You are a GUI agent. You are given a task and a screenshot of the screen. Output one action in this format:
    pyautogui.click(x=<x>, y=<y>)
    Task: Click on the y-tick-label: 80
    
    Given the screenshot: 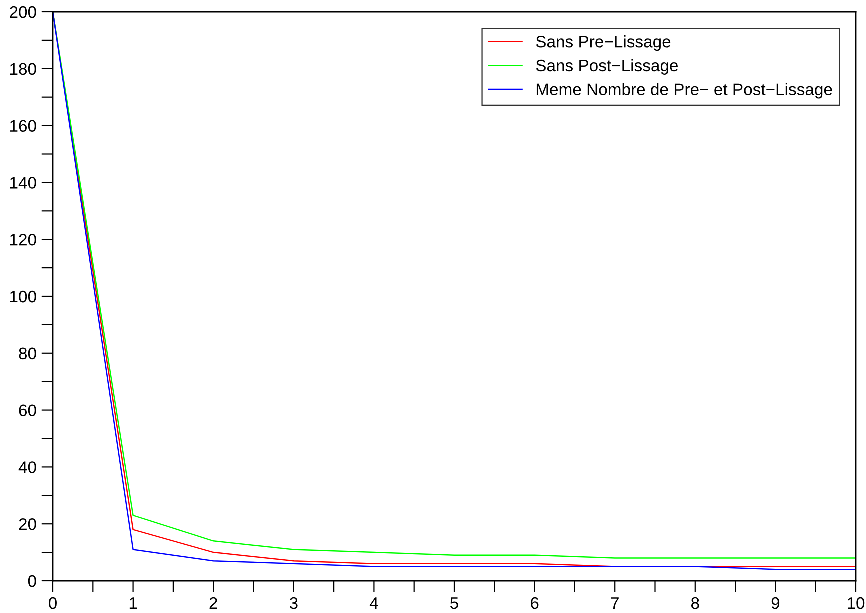 What is the action you would take?
    pyautogui.click(x=27, y=354)
    